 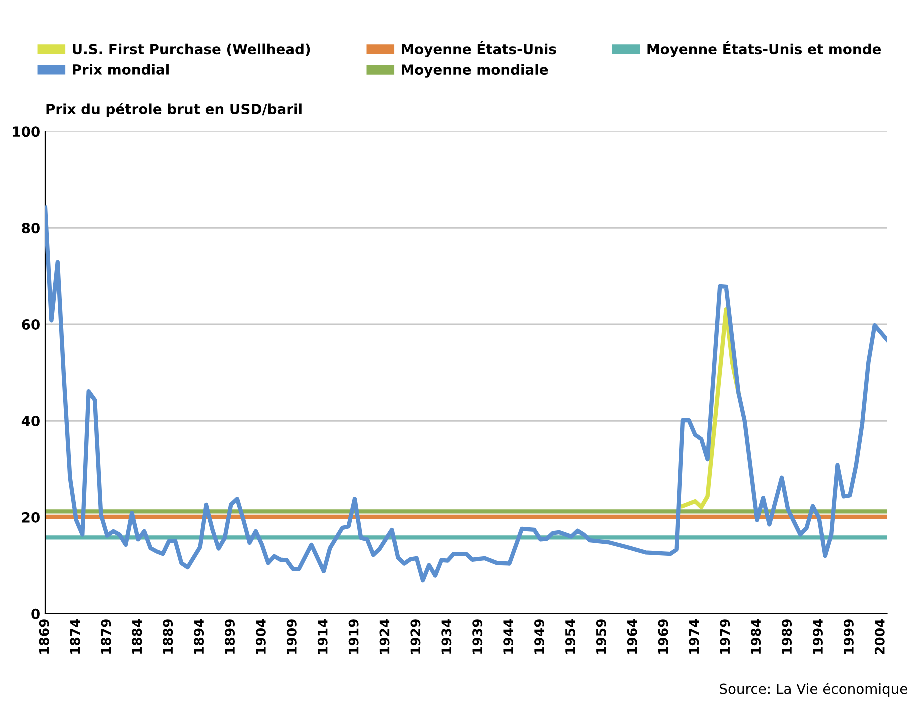 I want to click on x-tick-label: 1994, so click(x=818, y=636).